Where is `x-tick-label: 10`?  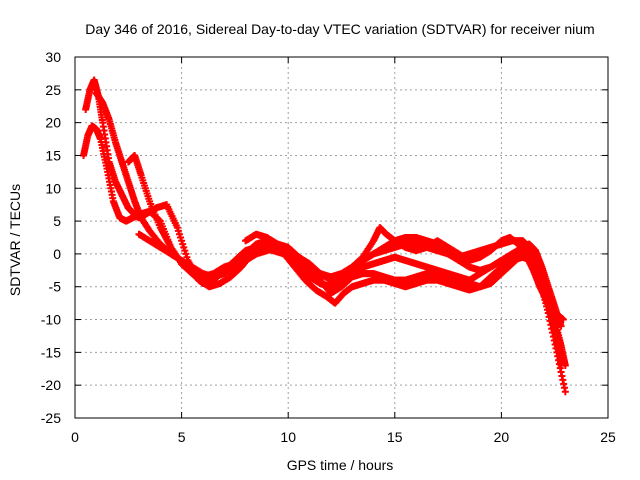
x-tick-label: 10 is located at coordinates (288, 437).